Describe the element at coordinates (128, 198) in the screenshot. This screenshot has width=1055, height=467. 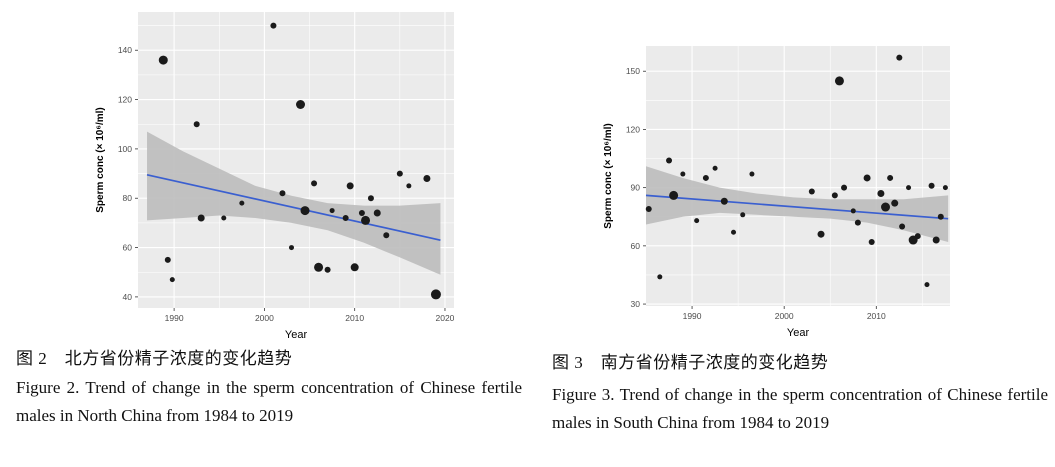
I see `y-tick-label: 80` at that location.